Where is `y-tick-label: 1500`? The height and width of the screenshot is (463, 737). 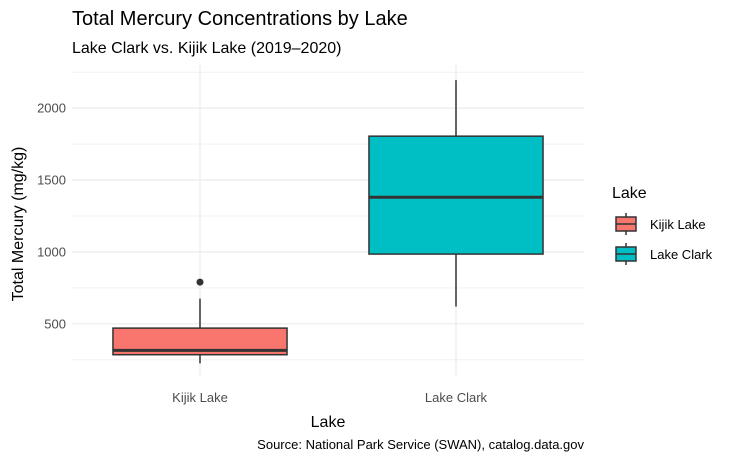
y-tick-label: 1500 is located at coordinates (51, 180).